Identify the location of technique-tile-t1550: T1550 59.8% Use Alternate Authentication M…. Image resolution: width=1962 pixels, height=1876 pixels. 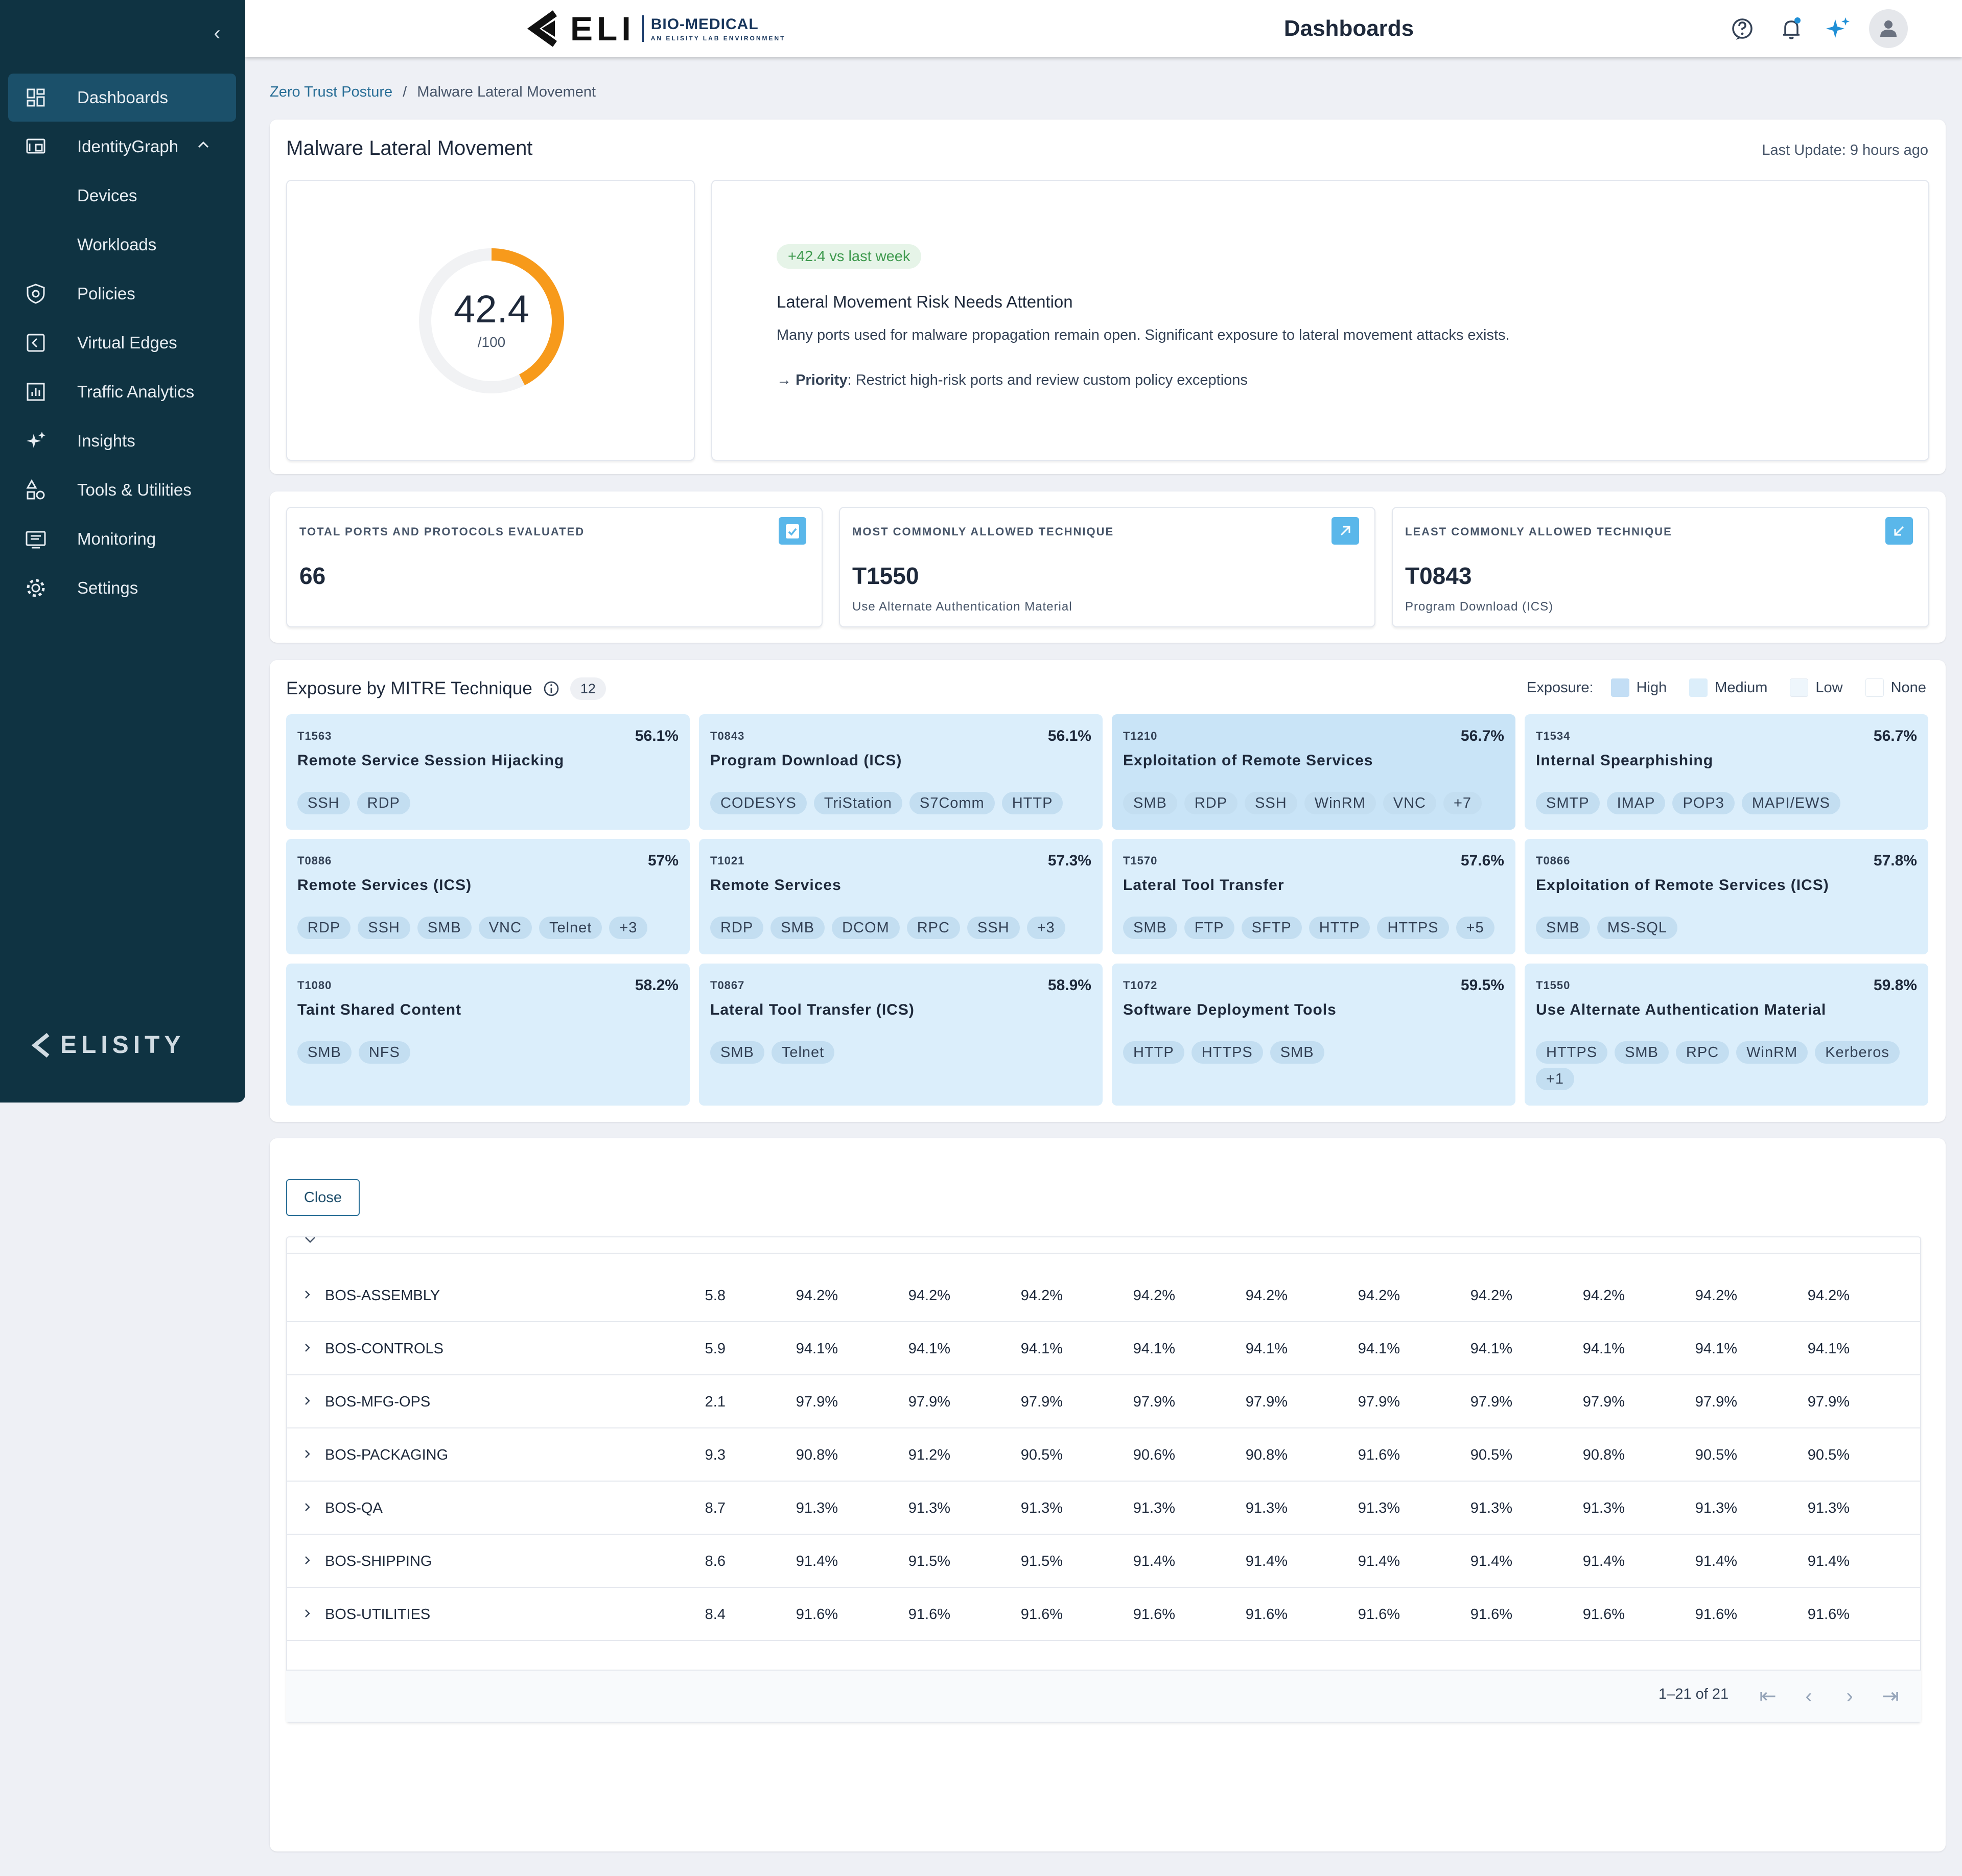
(1726, 1035).